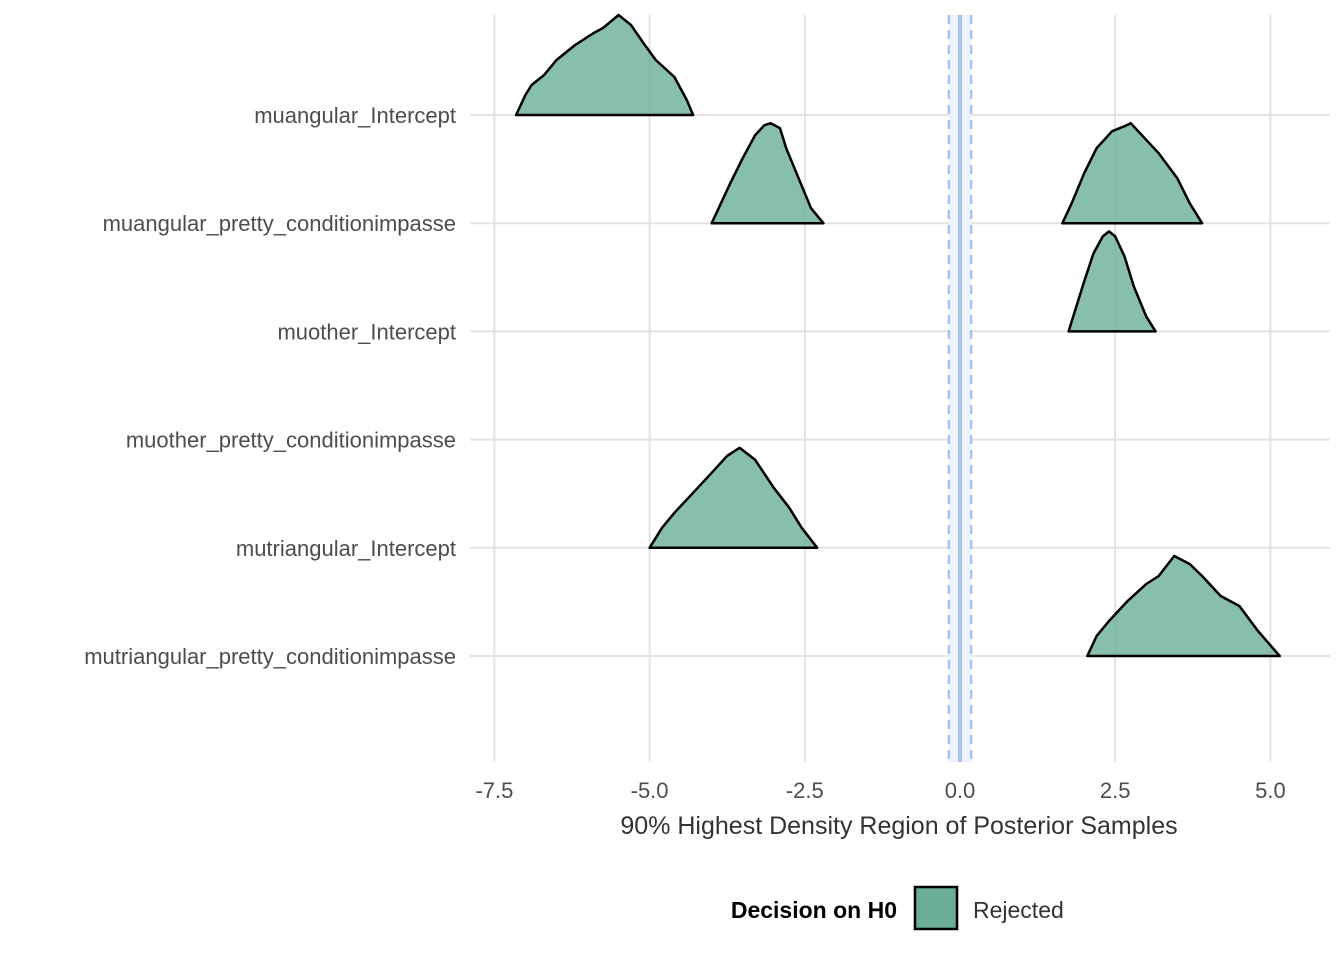 The width and height of the screenshot is (1344, 960). What do you see at coordinates (805, 790) in the screenshot?
I see `x-tick-label: -2.5` at bounding box center [805, 790].